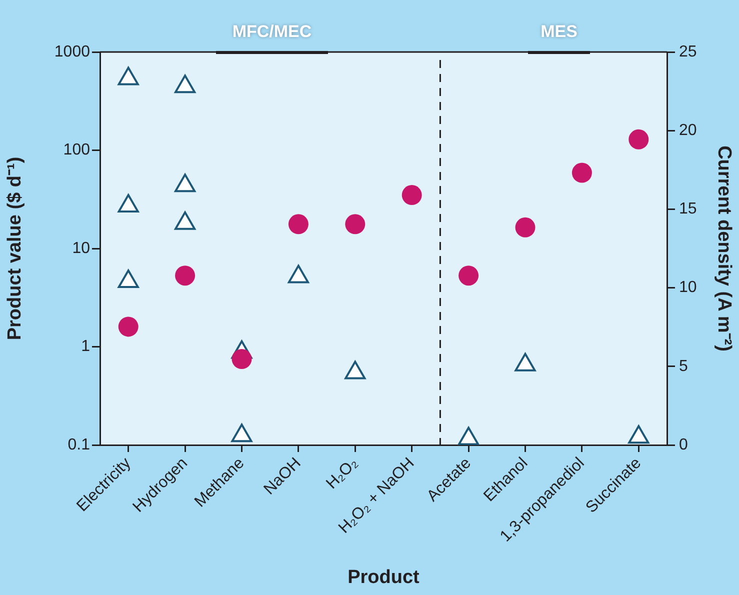 The width and height of the screenshot is (739, 595). What do you see at coordinates (15, 248) in the screenshot?
I see `y-axis-title: Product value ($ d⁻¹)` at bounding box center [15, 248].